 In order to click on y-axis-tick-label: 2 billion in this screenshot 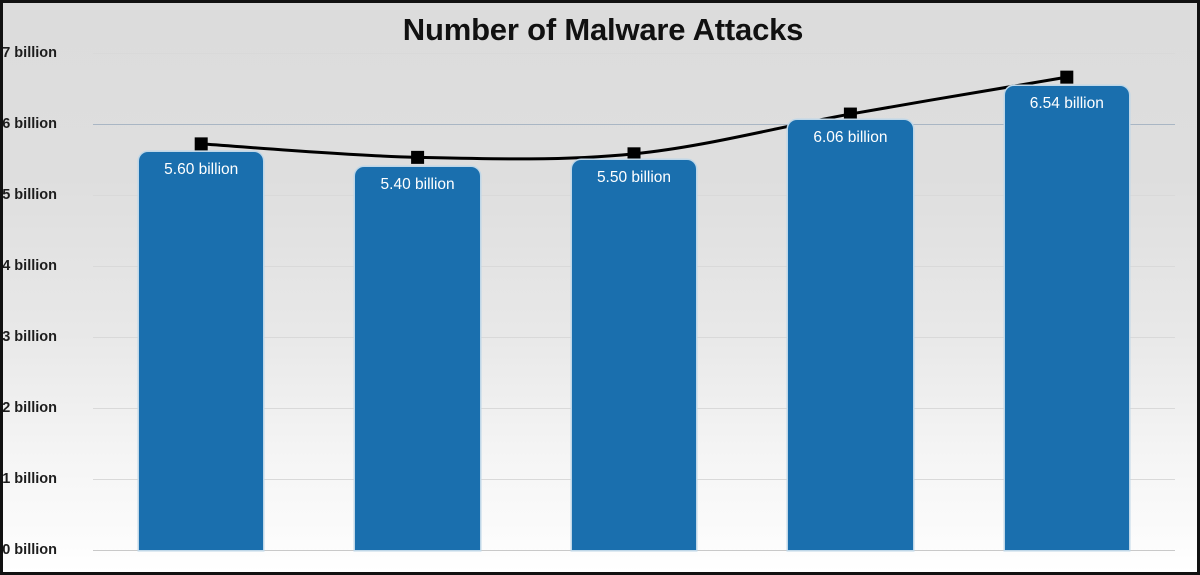, I will do `click(29, 408)`.